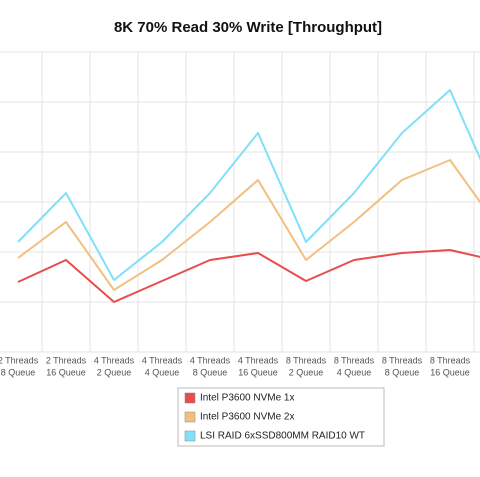 The height and width of the screenshot is (477, 480). What do you see at coordinates (247, 417) in the screenshot?
I see `legend-label: Intel P3600 NVMe 2x` at bounding box center [247, 417].